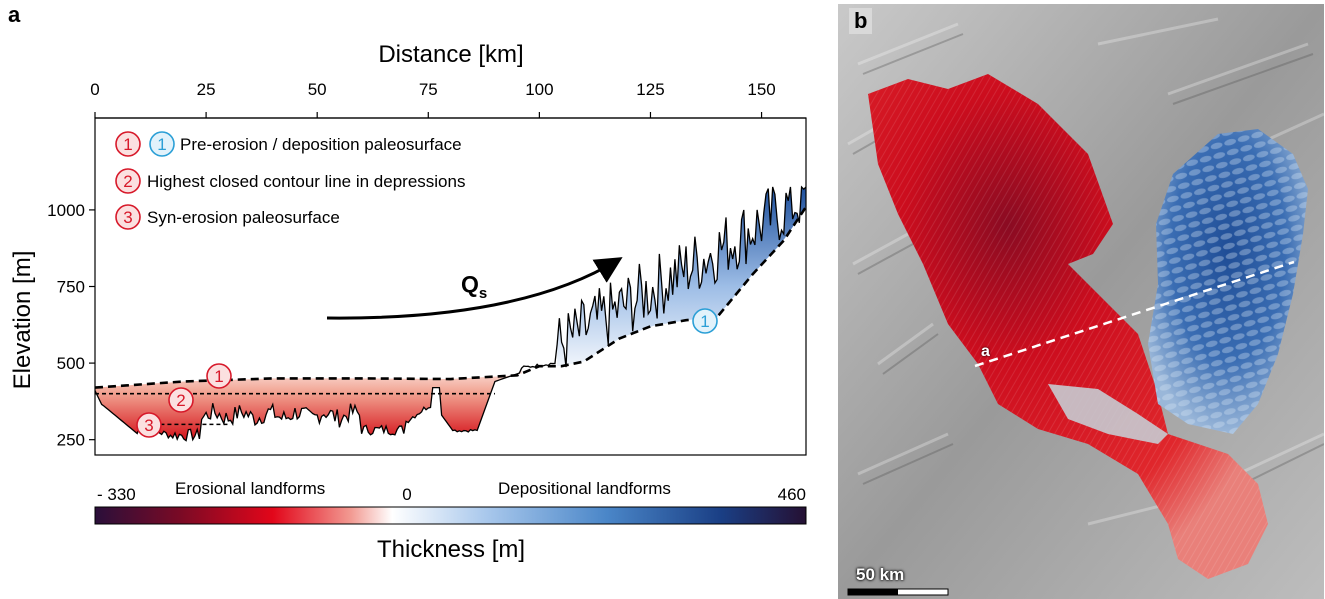 The image size is (1325, 599). I want to click on callout-3-red: 3, so click(149, 425).